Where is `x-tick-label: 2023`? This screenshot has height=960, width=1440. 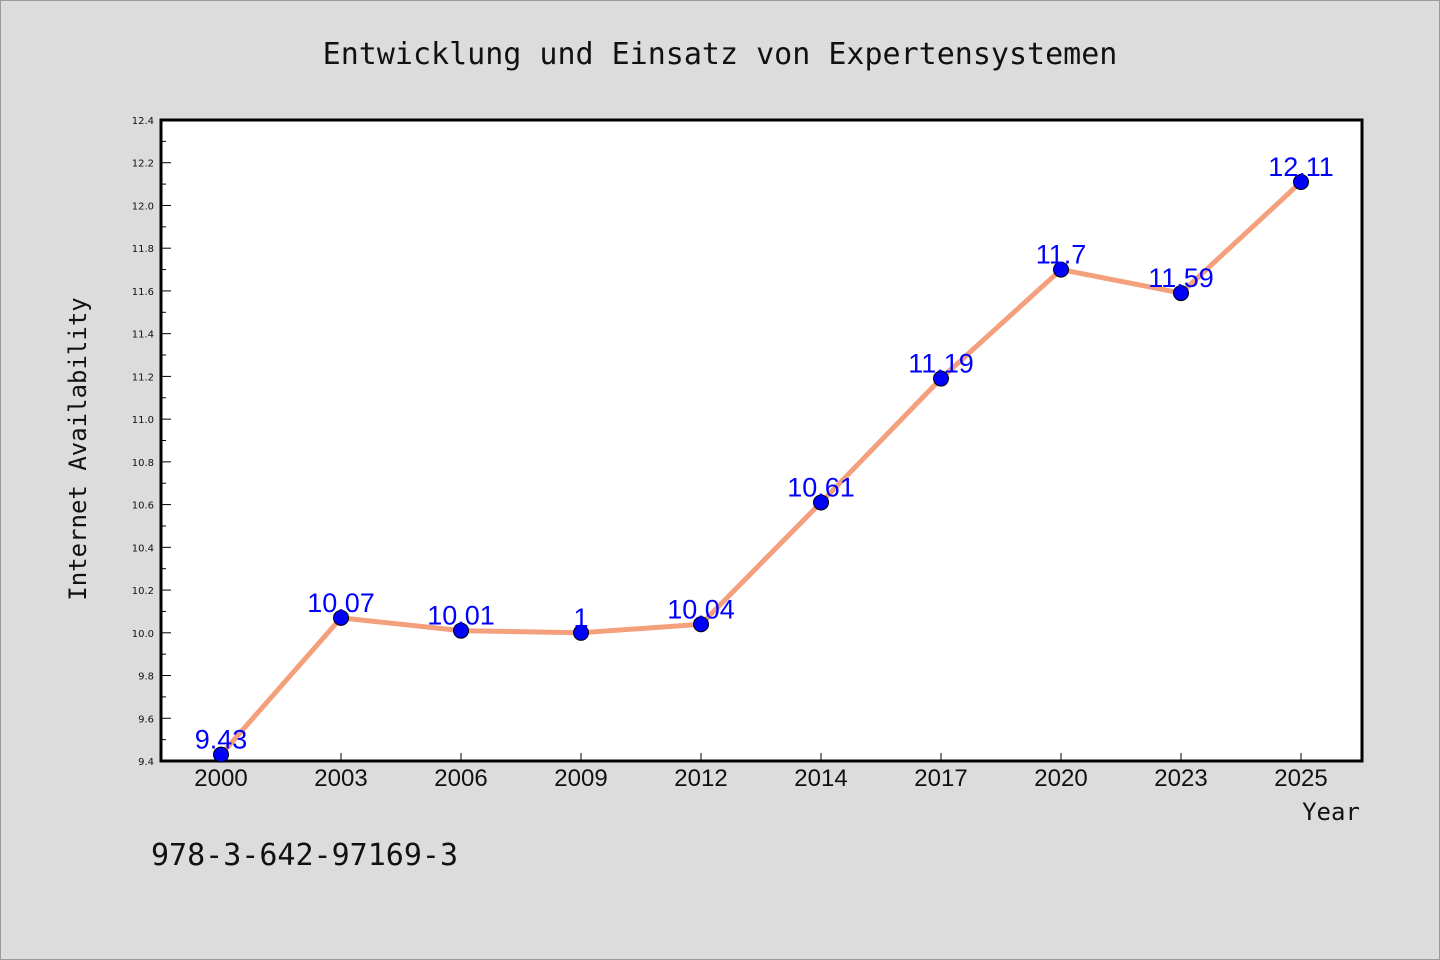 x-tick-label: 2023 is located at coordinates (1180, 778).